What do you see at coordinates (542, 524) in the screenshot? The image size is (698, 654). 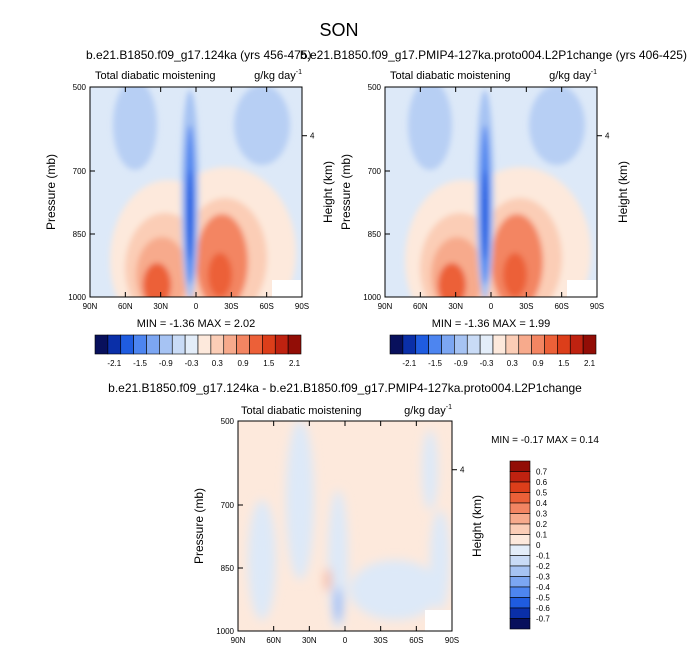 I see `colorbar-label: 0.2` at bounding box center [542, 524].